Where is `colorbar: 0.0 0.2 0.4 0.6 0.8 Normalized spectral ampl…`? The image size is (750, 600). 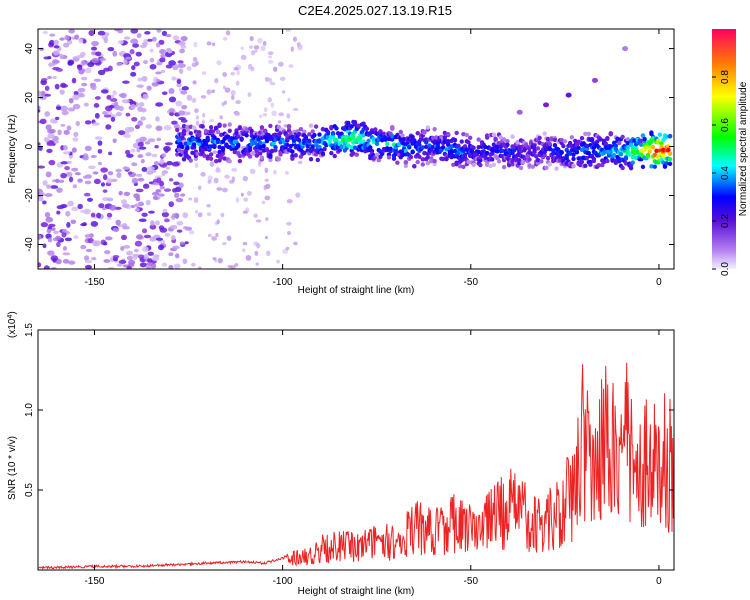
colorbar: 0.0 0.2 0.4 0.6 0.8 Normalized spectral ampl… is located at coordinates (730, 152).